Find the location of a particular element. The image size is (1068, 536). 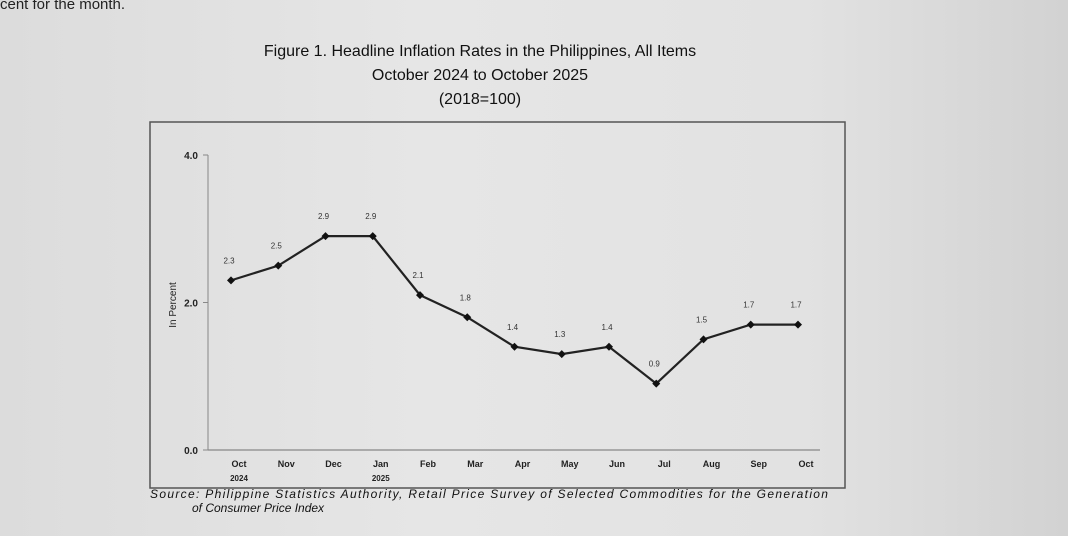

series-line is located at coordinates (514, 310).